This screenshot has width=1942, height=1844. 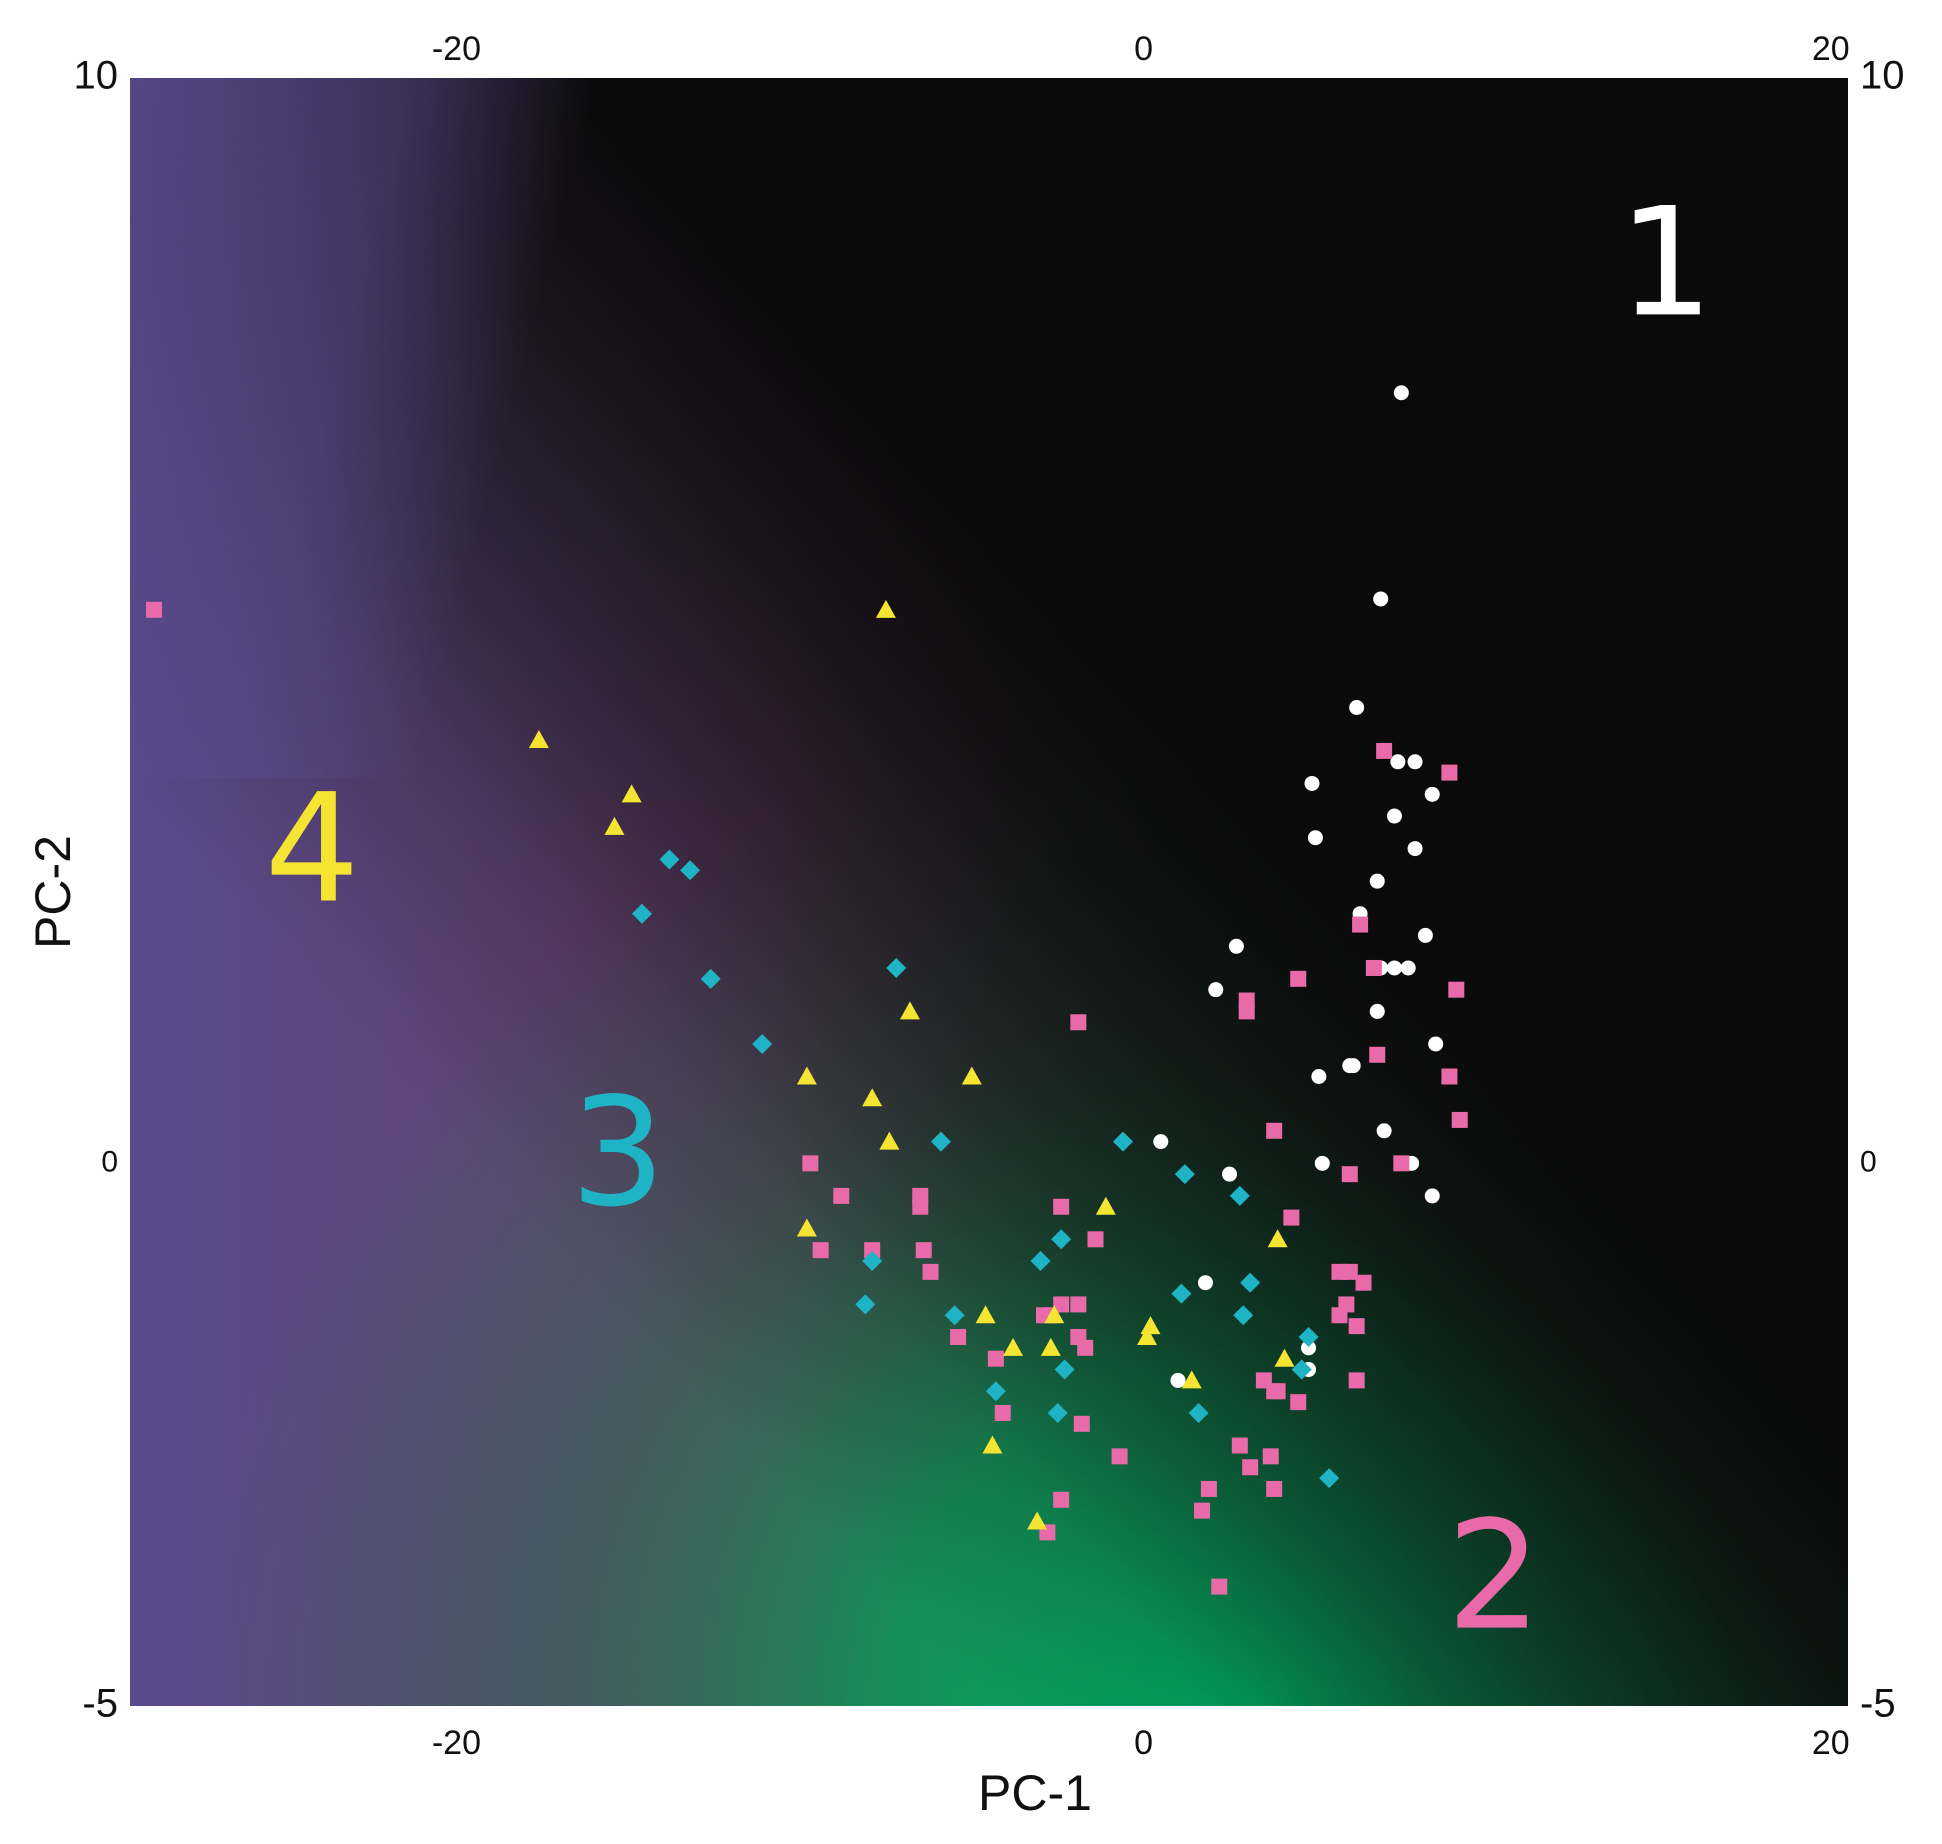 What do you see at coordinates (100, 1704) in the screenshot?
I see `y-tick-label-left-2: -5` at bounding box center [100, 1704].